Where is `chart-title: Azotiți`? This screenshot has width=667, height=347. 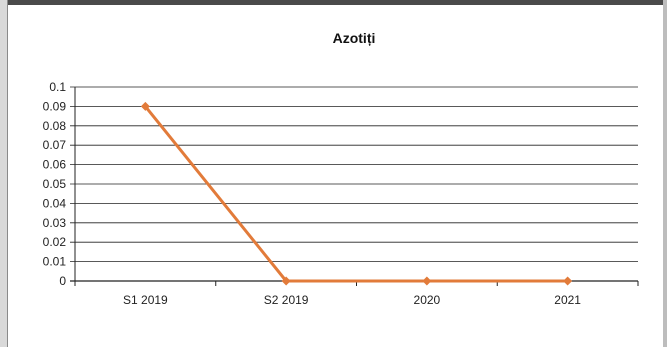
chart-title: Azotiți is located at coordinates (354, 38).